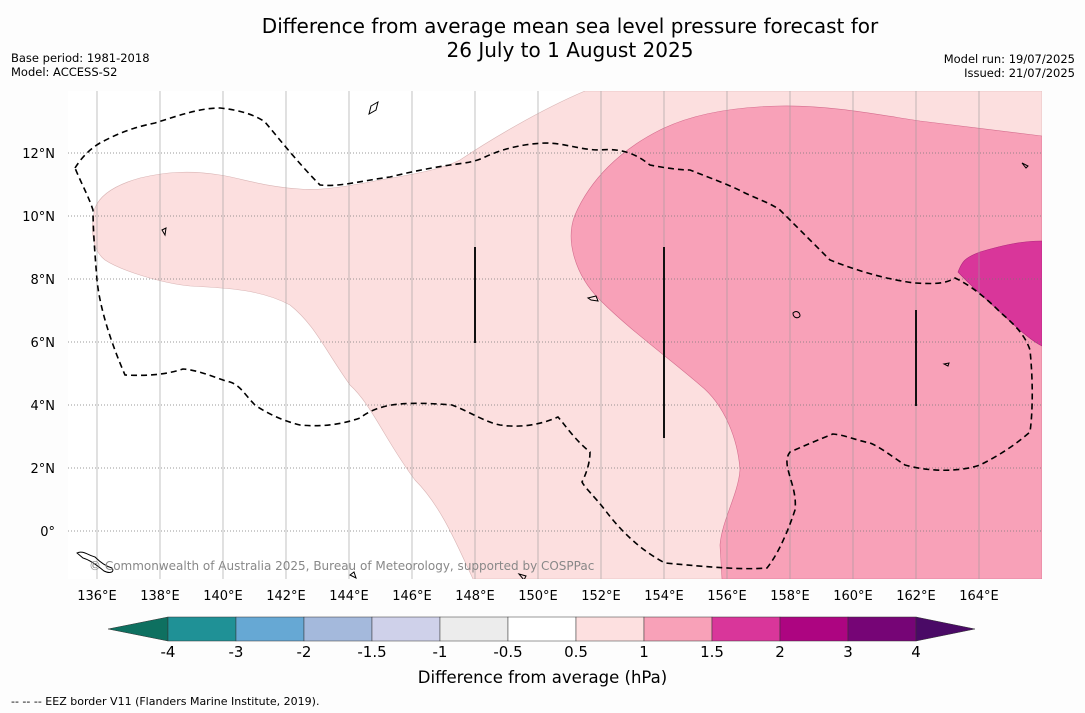 This screenshot has height=713, width=1085. I want to click on latitude-label: 10°N, so click(38, 217).